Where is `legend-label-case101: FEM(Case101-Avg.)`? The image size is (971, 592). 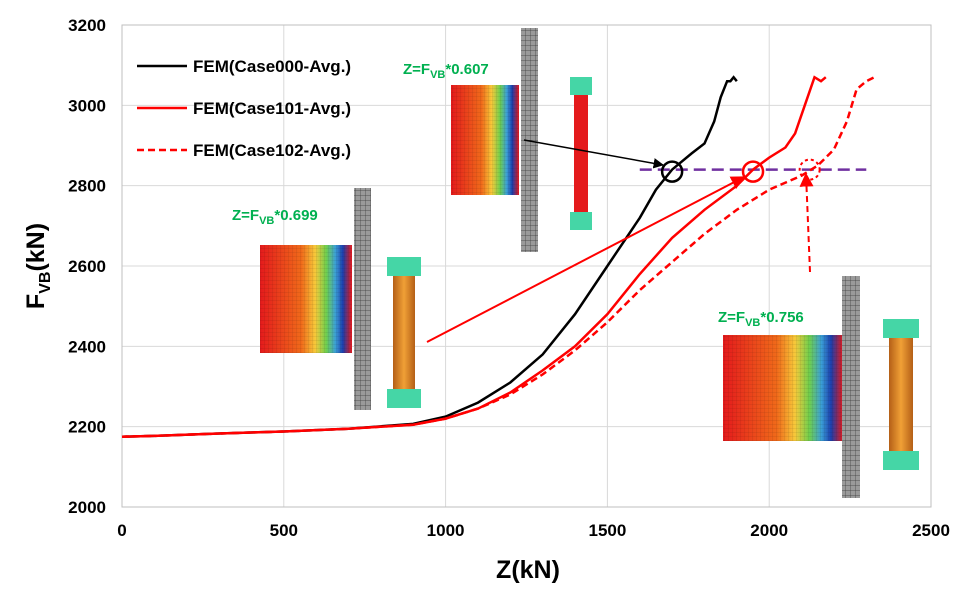
legend-label-case101: FEM(Case101-Avg.) is located at coordinates (272, 108).